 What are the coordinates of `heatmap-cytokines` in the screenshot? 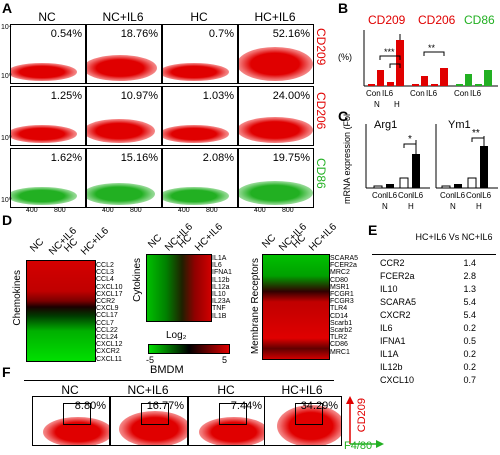 It's located at (179, 288).